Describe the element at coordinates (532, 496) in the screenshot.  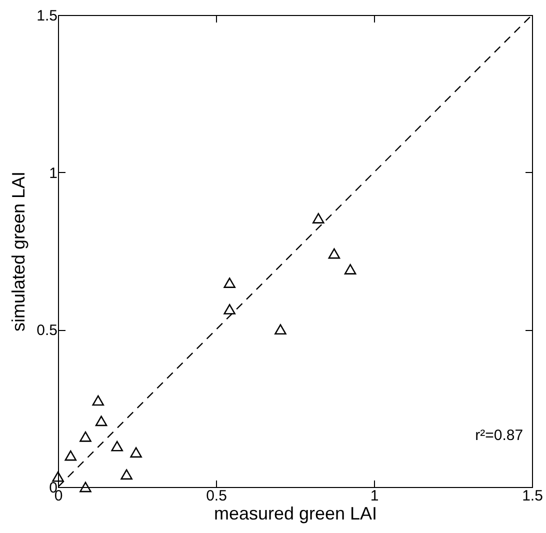
I see `x-tick-label: 1.5` at that location.